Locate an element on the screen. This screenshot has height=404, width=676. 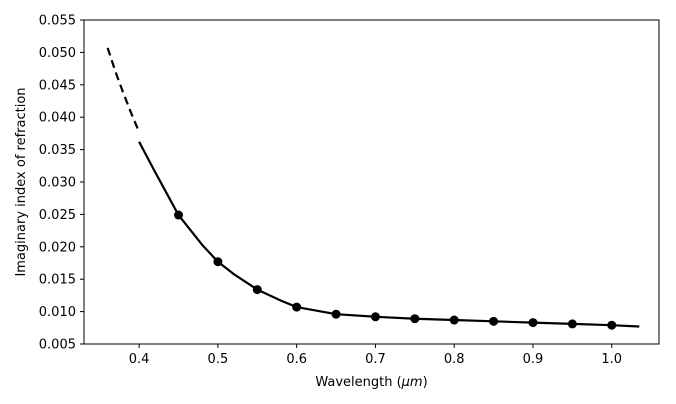
y-tick-label: 0.045 is located at coordinates (57, 85).